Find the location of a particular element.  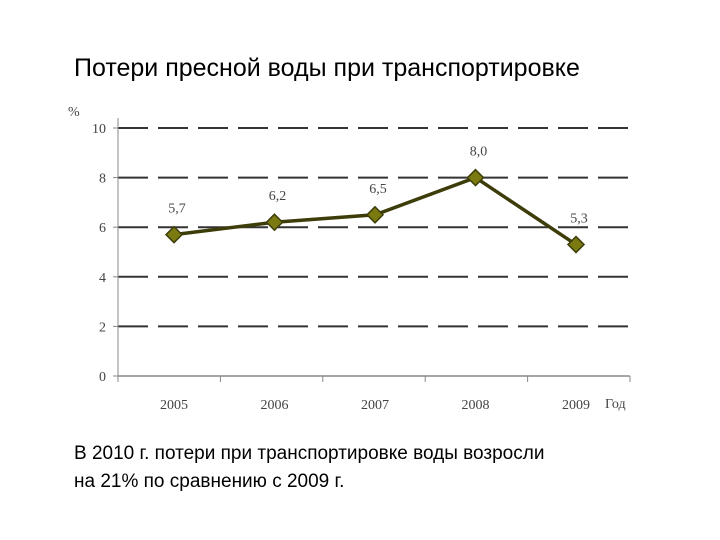

x-tick-label: 2007 is located at coordinates (375, 405).